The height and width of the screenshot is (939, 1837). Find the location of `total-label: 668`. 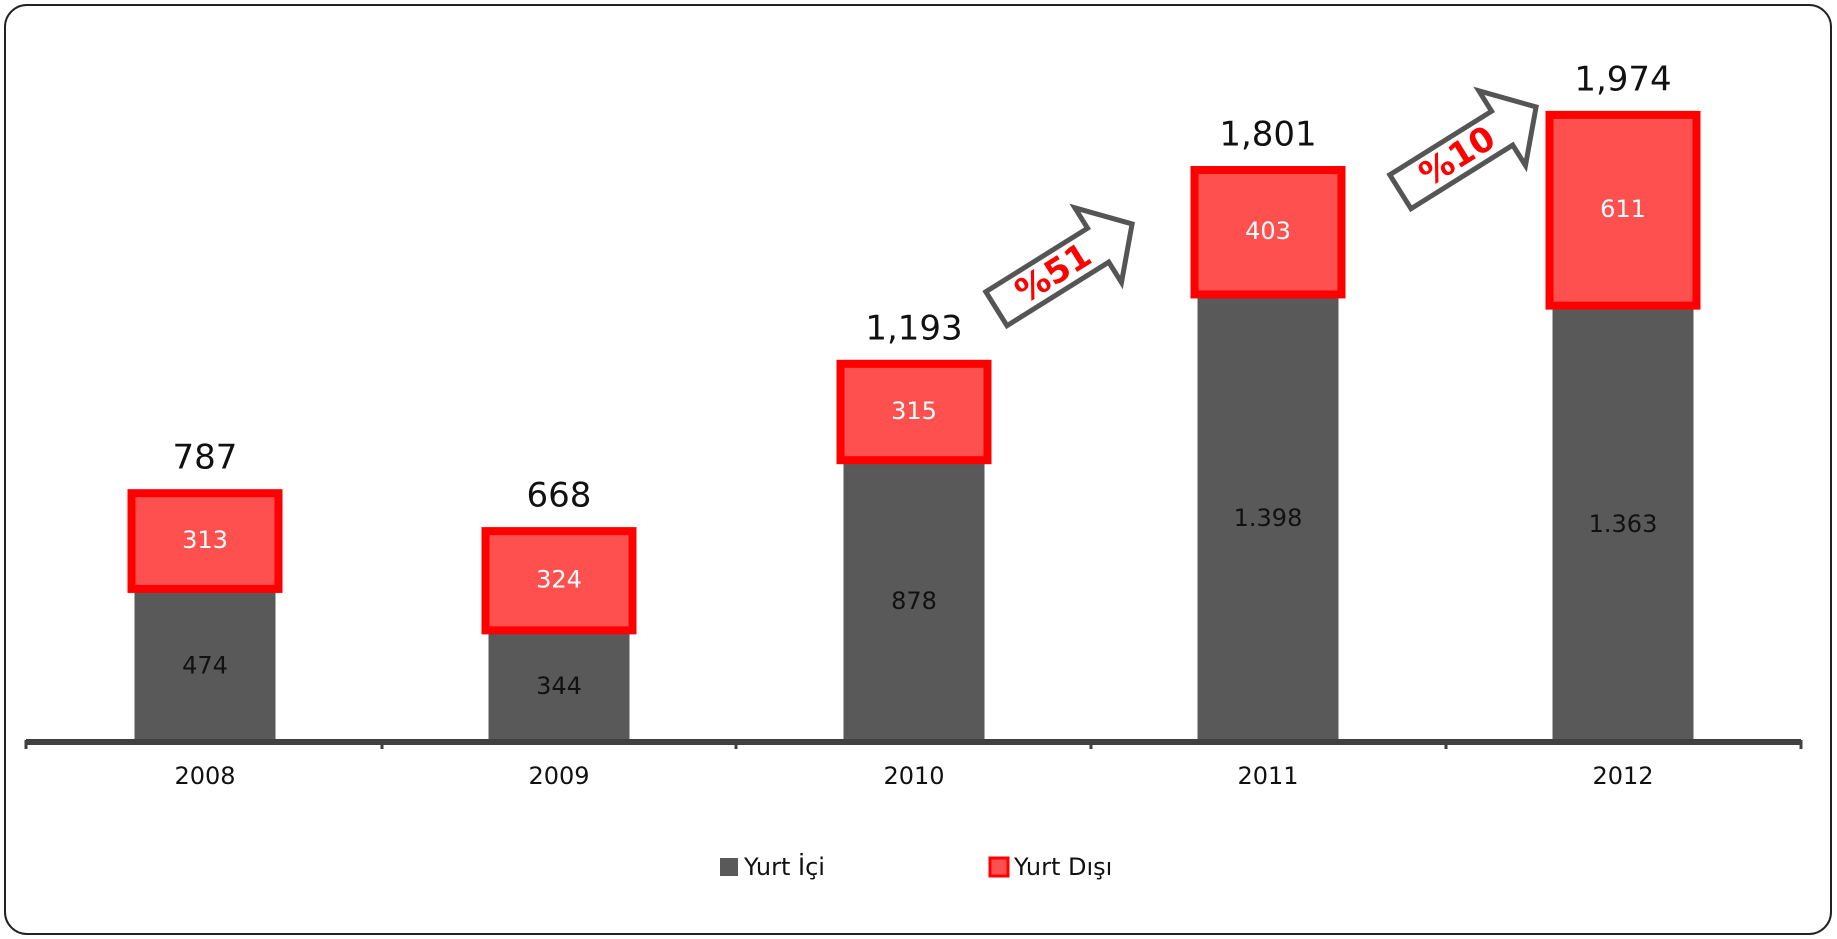

total-label: 668 is located at coordinates (559, 496).